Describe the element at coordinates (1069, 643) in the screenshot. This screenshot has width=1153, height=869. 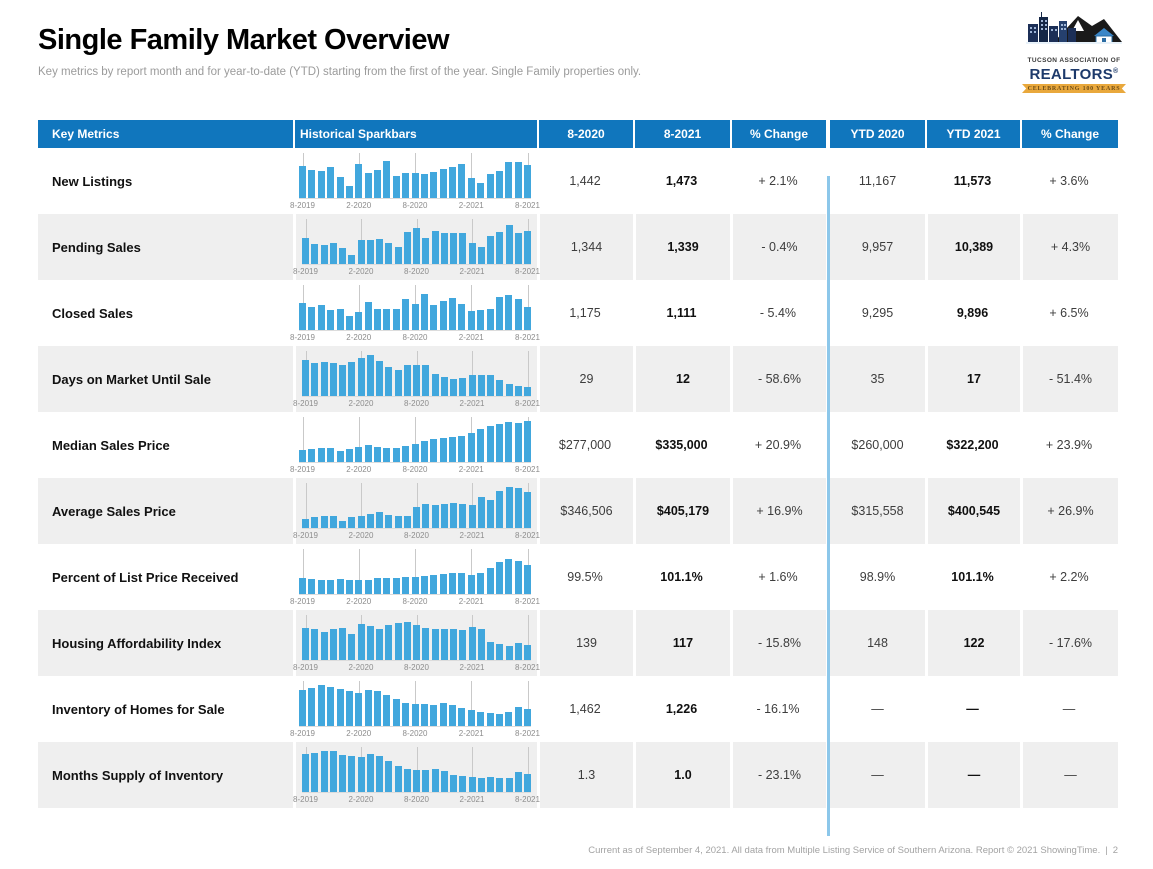
I see `cell-percent-change-ytd: - 17.6%` at that location.